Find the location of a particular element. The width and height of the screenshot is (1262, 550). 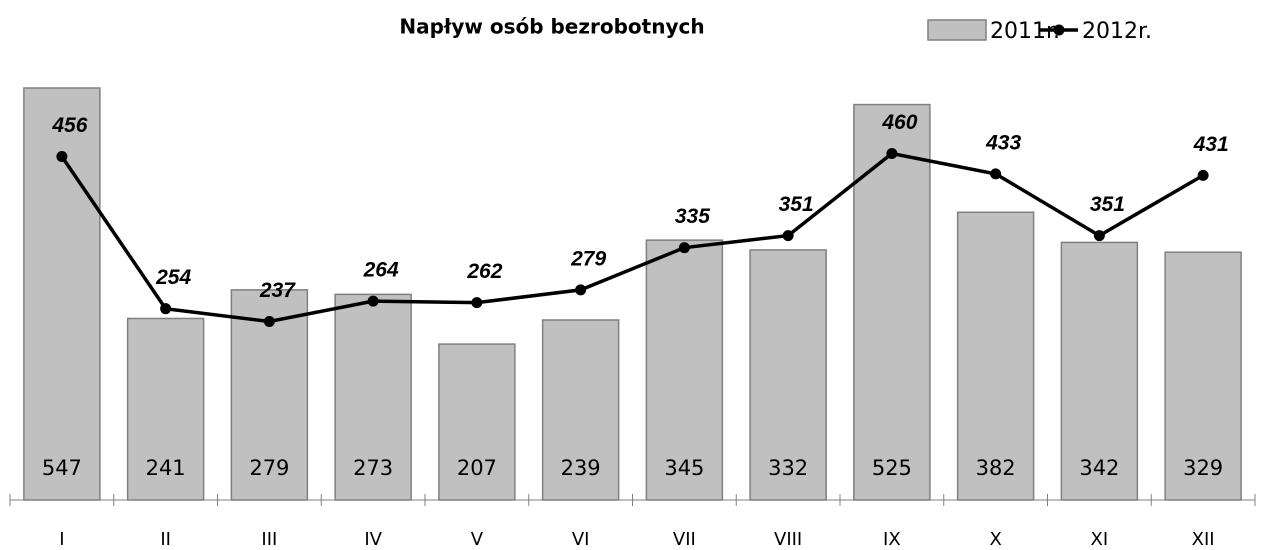

x-tick-label: X is located at coordinates (995, 539).